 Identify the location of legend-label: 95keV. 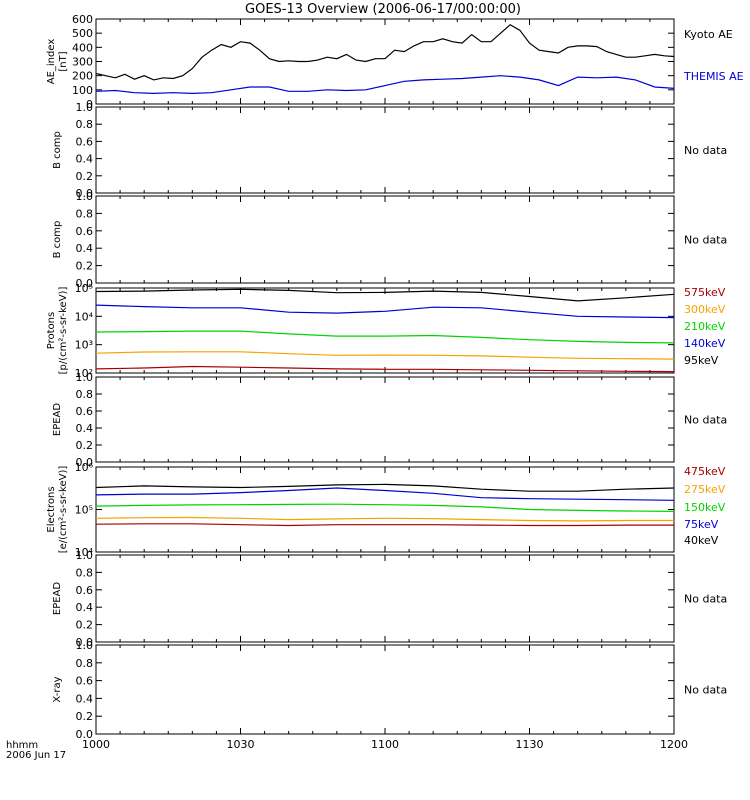
(701, 360).